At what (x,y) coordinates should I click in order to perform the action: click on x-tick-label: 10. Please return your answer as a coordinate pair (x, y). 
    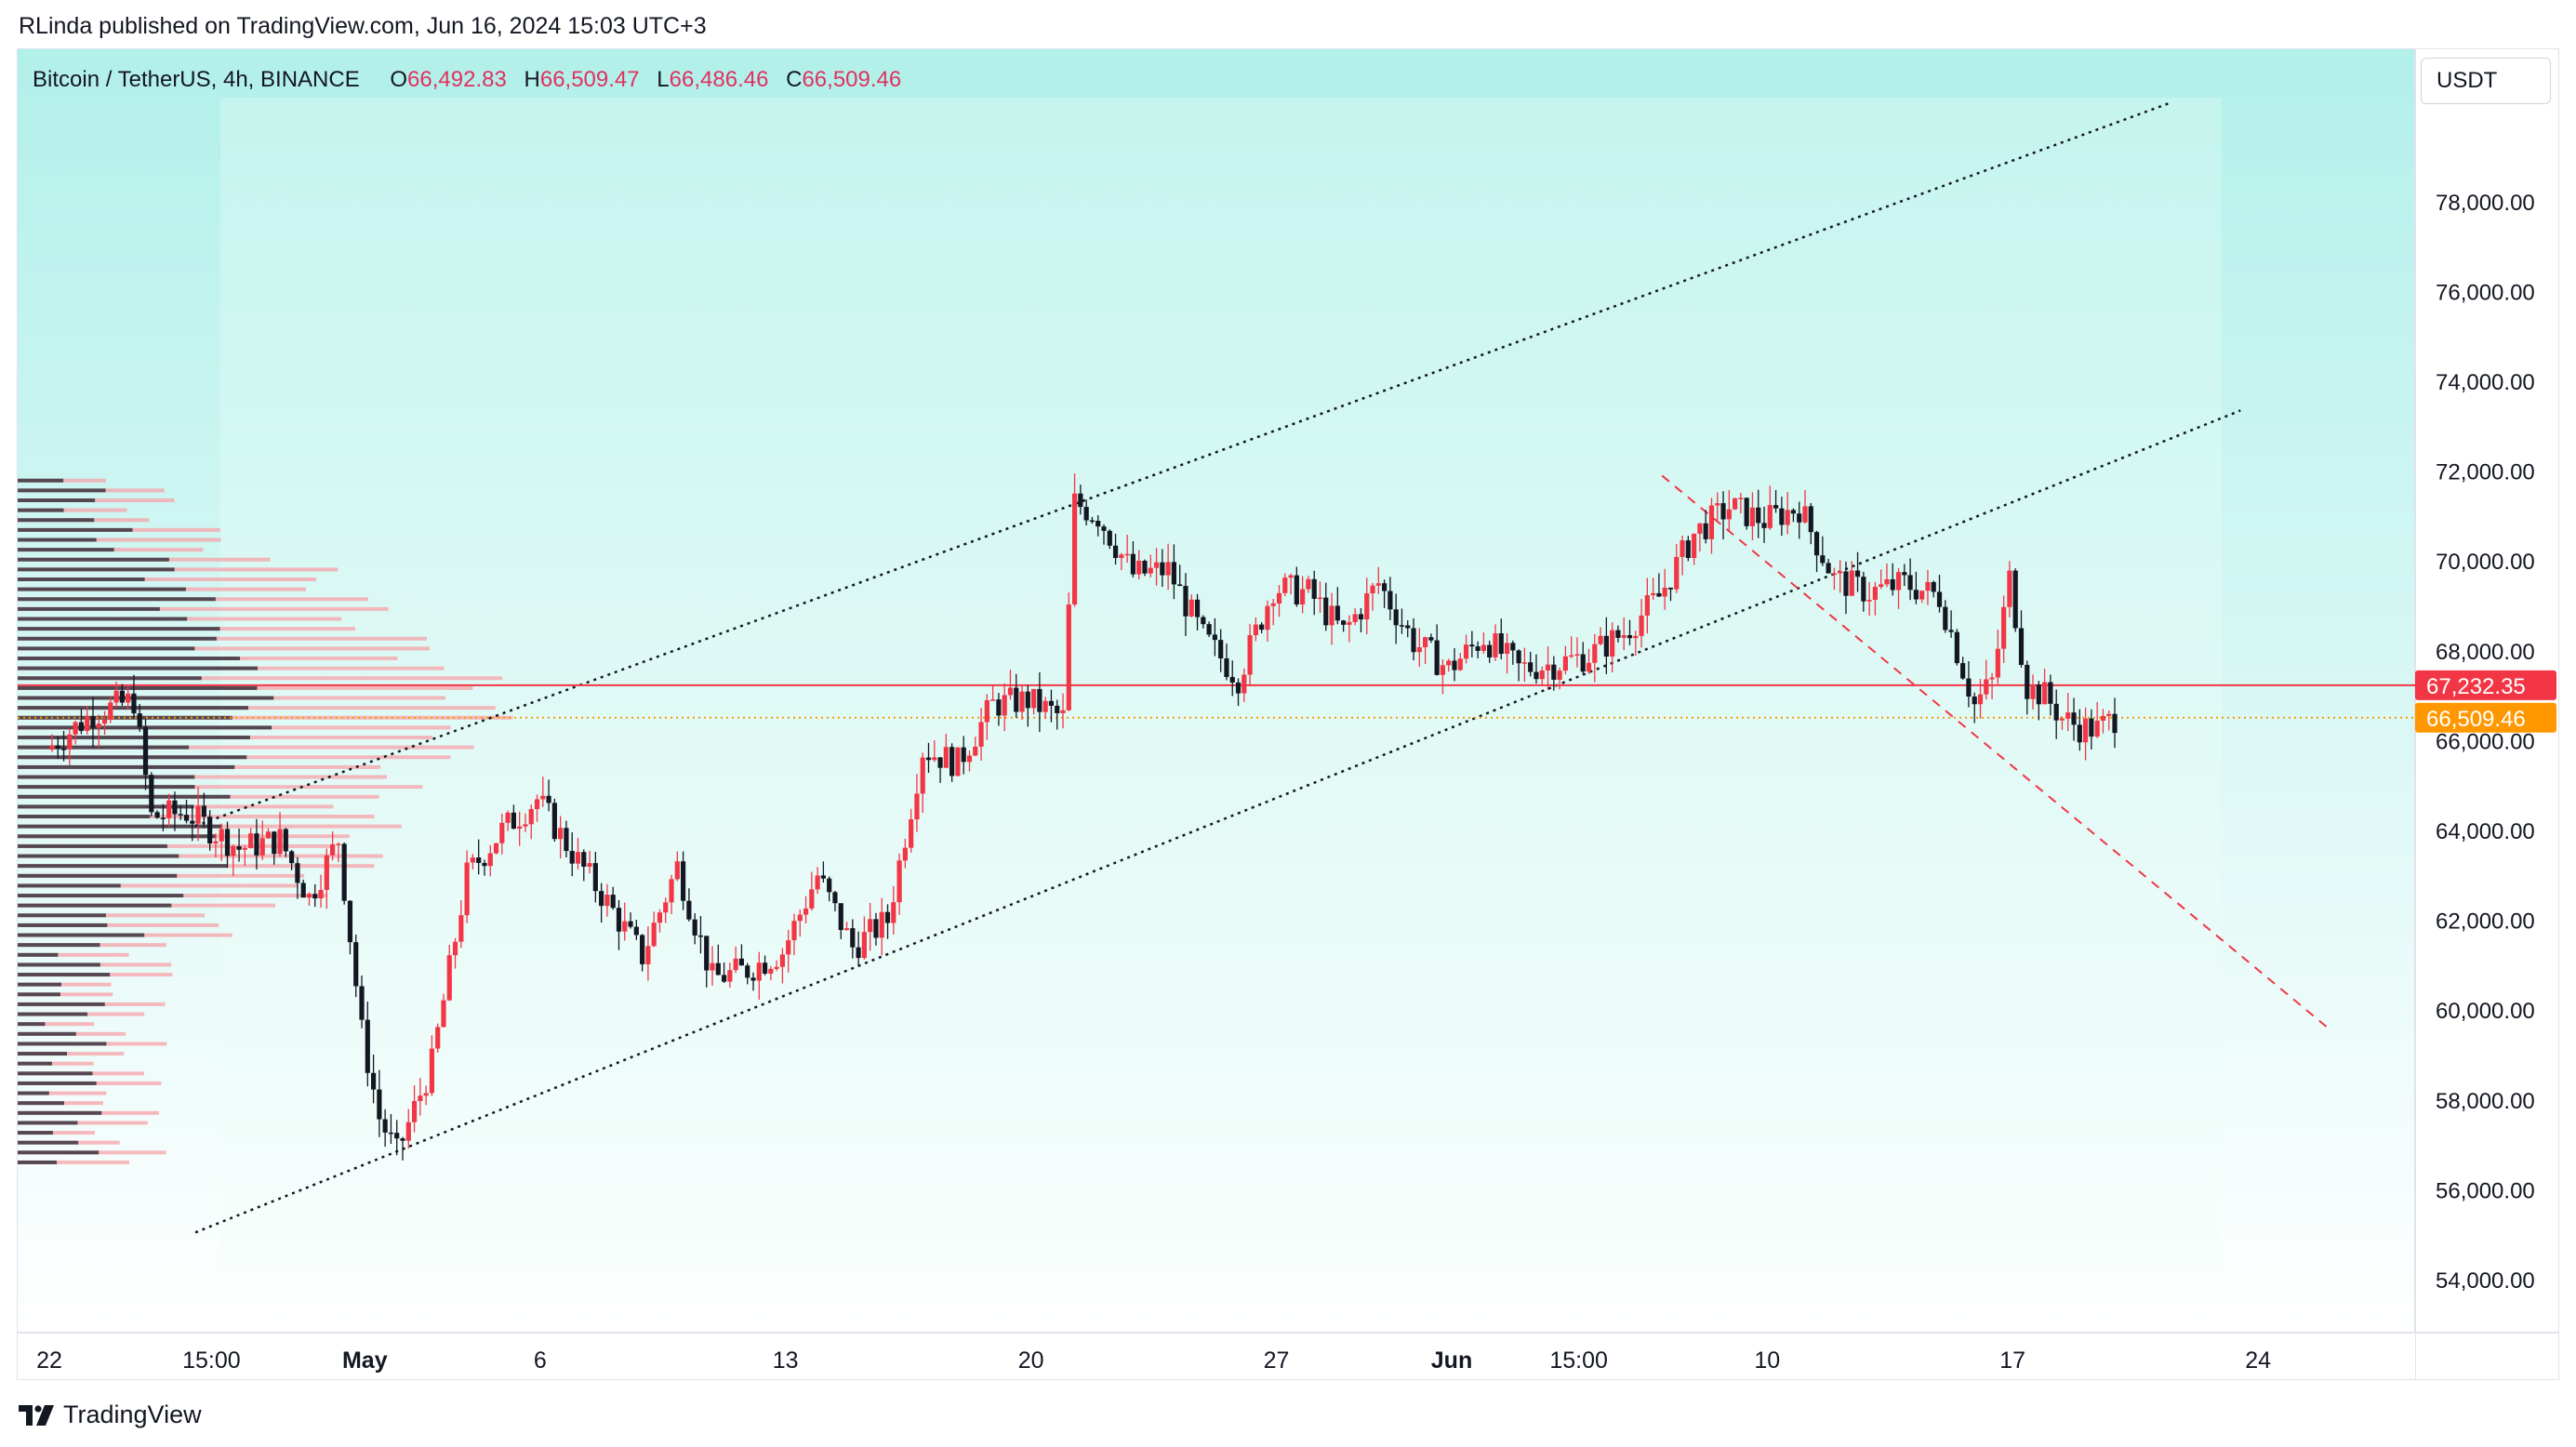
    Looking at the image, I should click on (1767, 1360).